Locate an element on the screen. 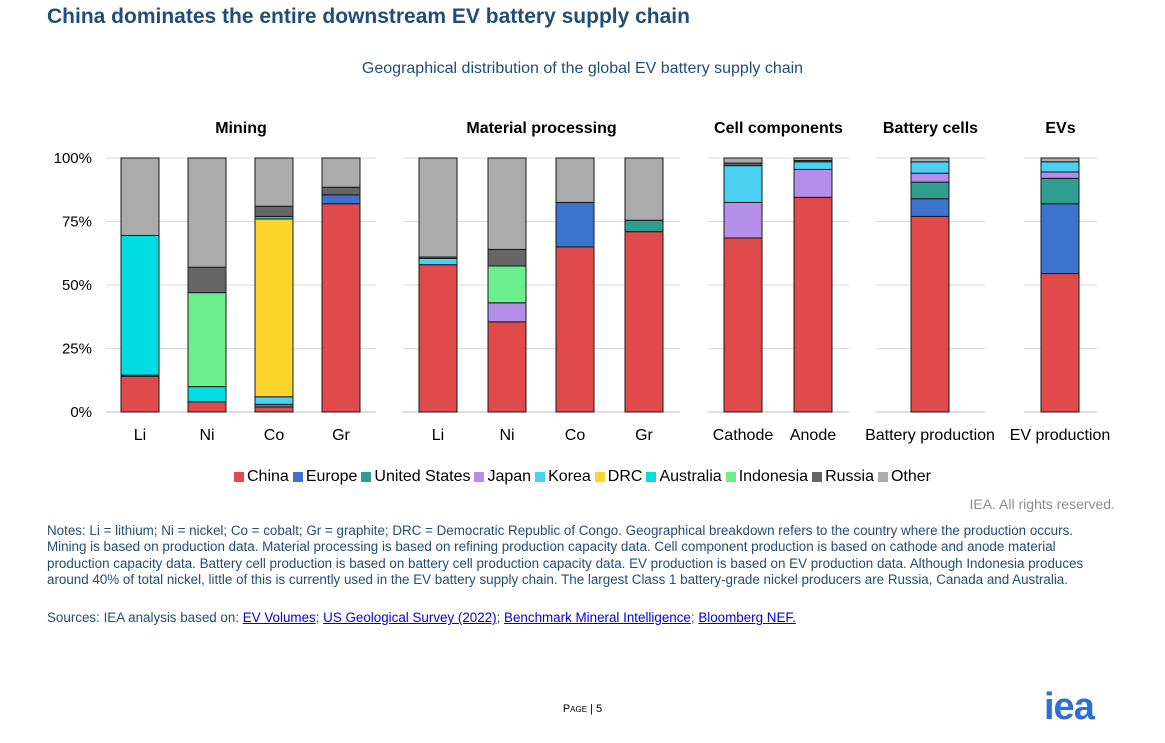 Image resolution: width=1165 pixels, height=743 pixels. legend-item: United States is located at coordinates (415, 477).